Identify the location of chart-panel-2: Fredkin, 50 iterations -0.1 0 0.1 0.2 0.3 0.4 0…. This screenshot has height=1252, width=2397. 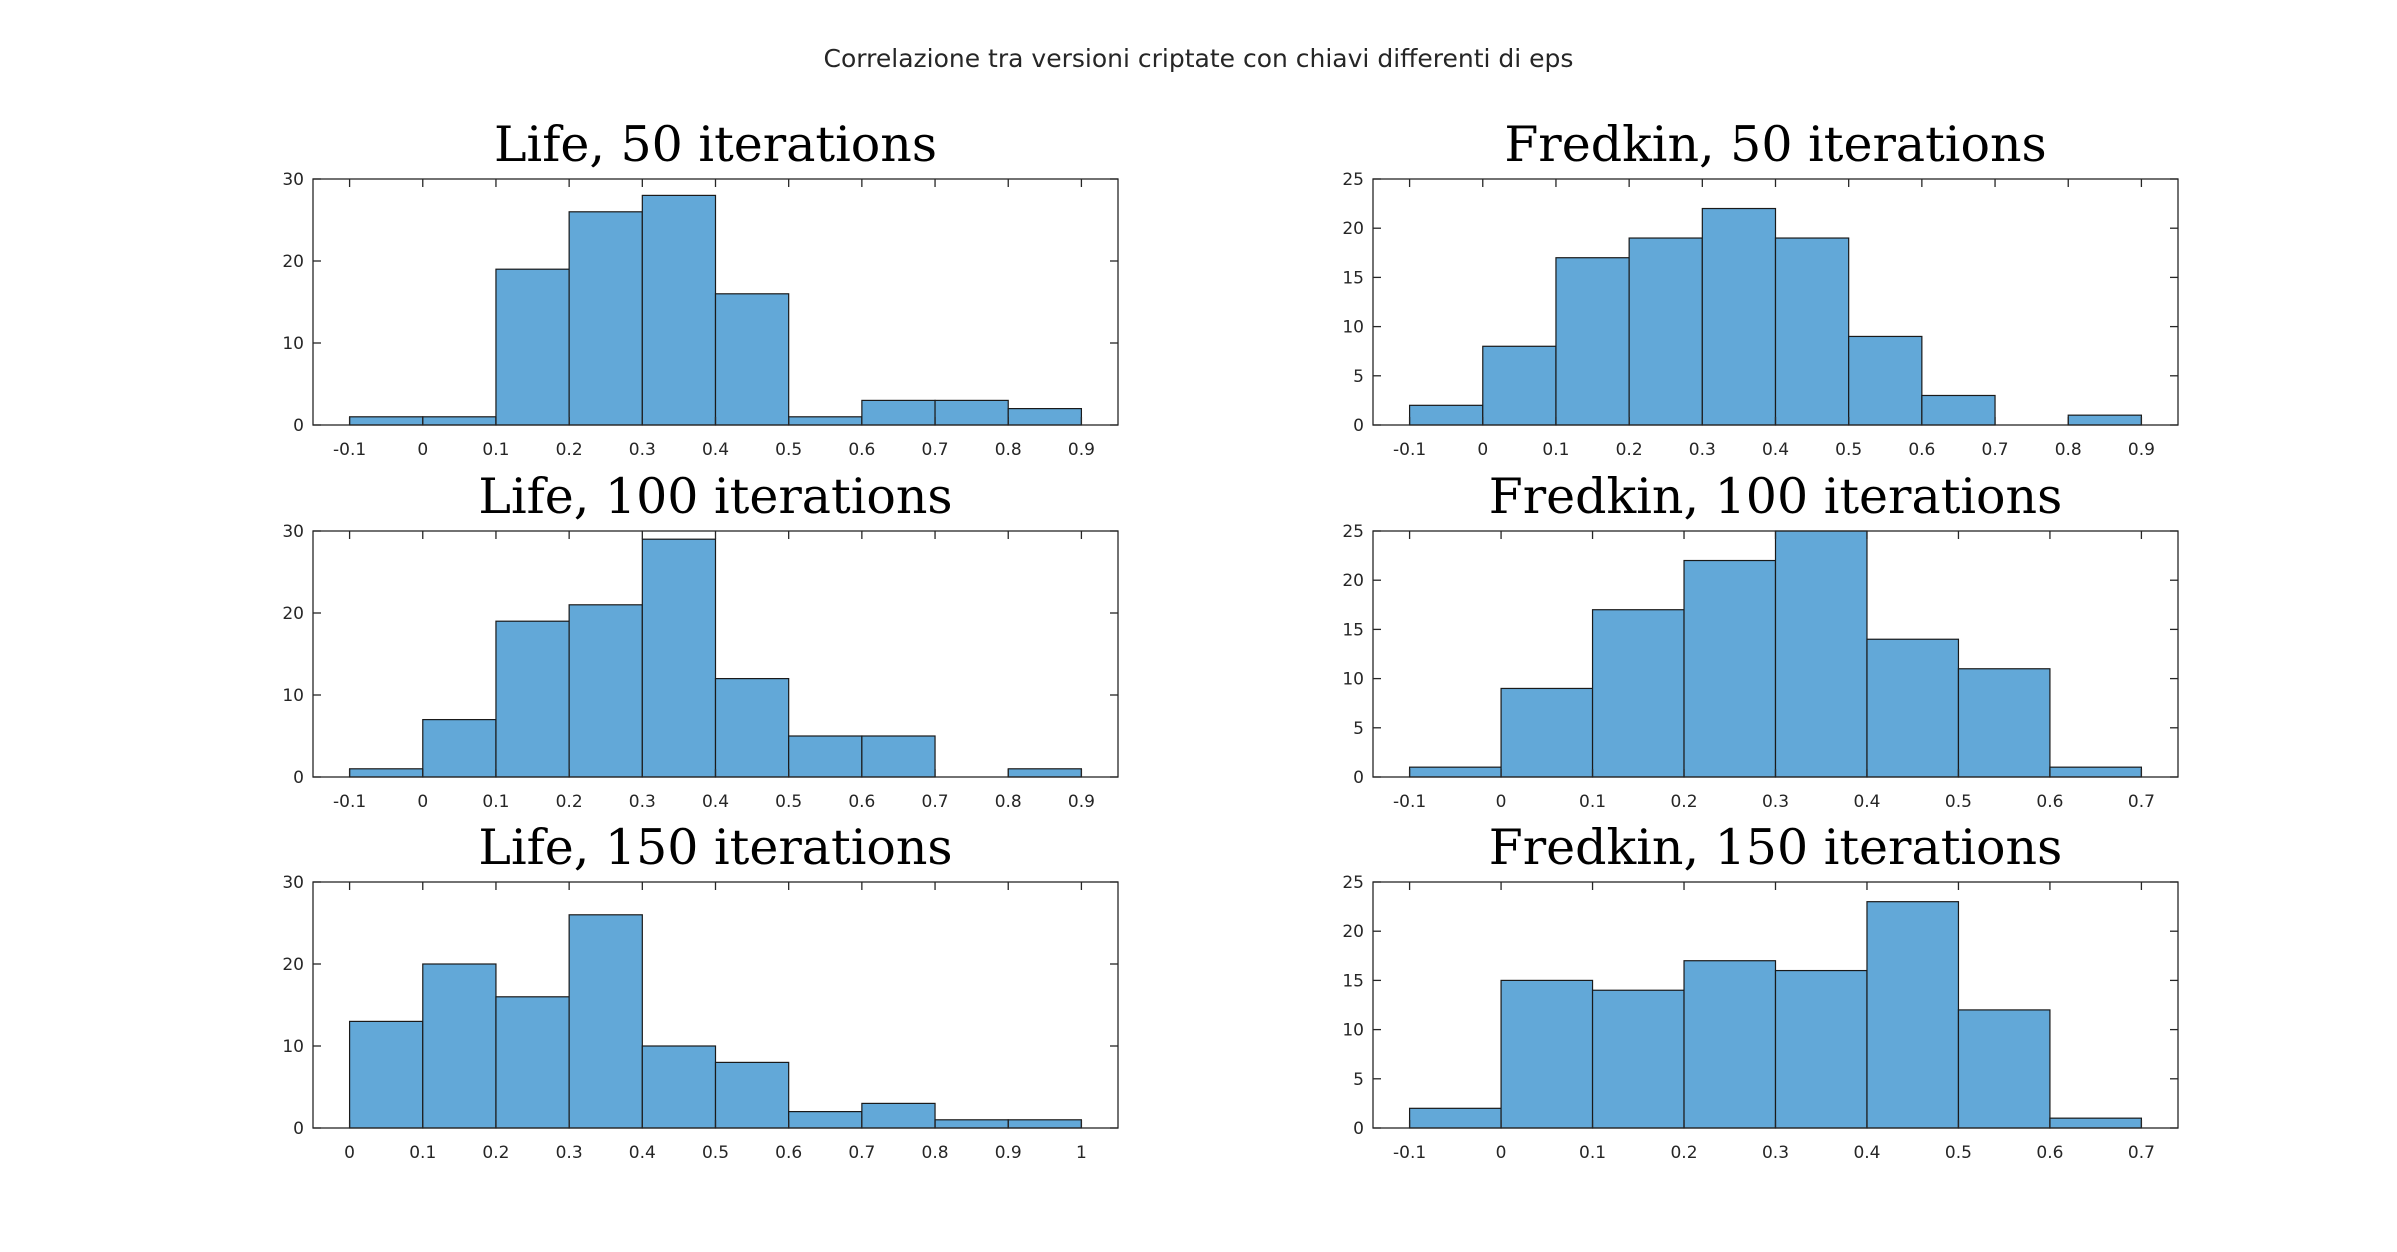
(1760, 288).